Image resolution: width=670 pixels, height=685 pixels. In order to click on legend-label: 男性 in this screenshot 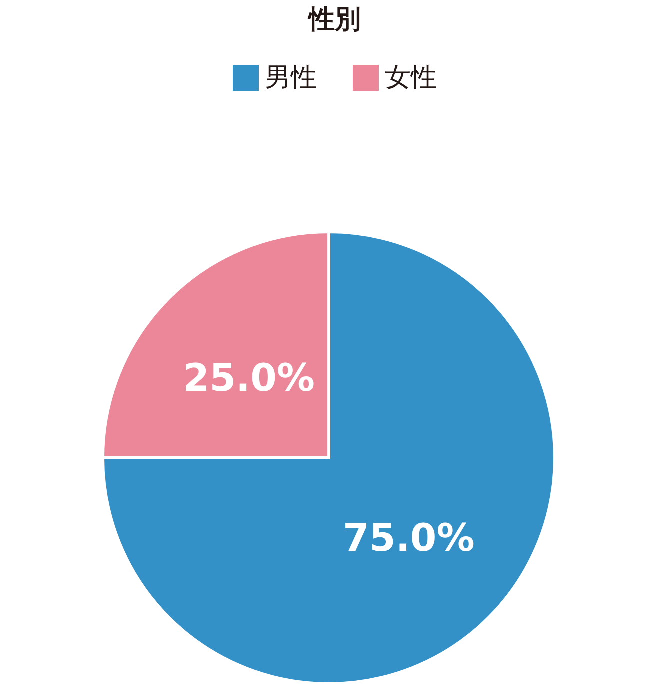, I will do `click(291, 78)`.